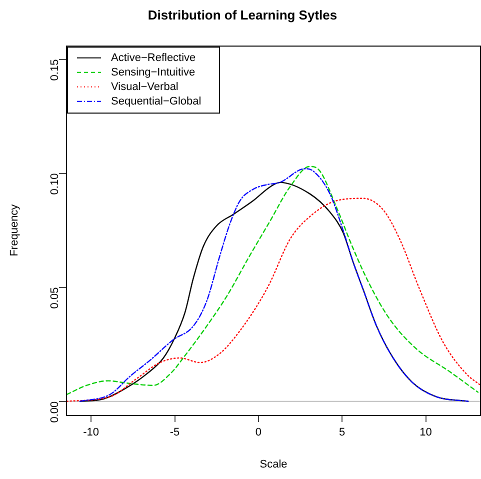 Image resolution: width=481 pixels, height=479 pixels. What do you see at coordinates (153, 72) in the screenshot?
I see `legend-label: Sensing−Intuitive` at bounding box center [153, 72].